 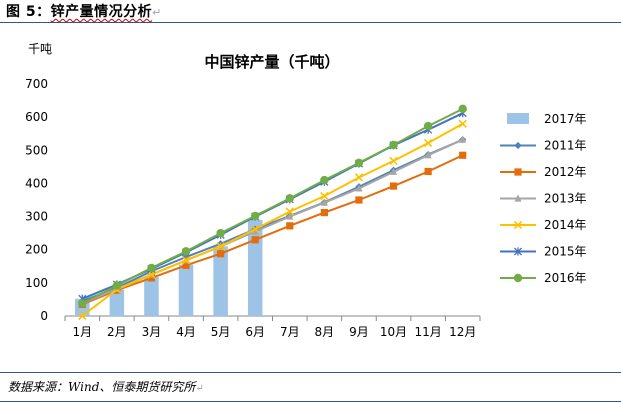 I want to click on chart-title: 中国锌产量（千吨）, so click(x=271, y=62).